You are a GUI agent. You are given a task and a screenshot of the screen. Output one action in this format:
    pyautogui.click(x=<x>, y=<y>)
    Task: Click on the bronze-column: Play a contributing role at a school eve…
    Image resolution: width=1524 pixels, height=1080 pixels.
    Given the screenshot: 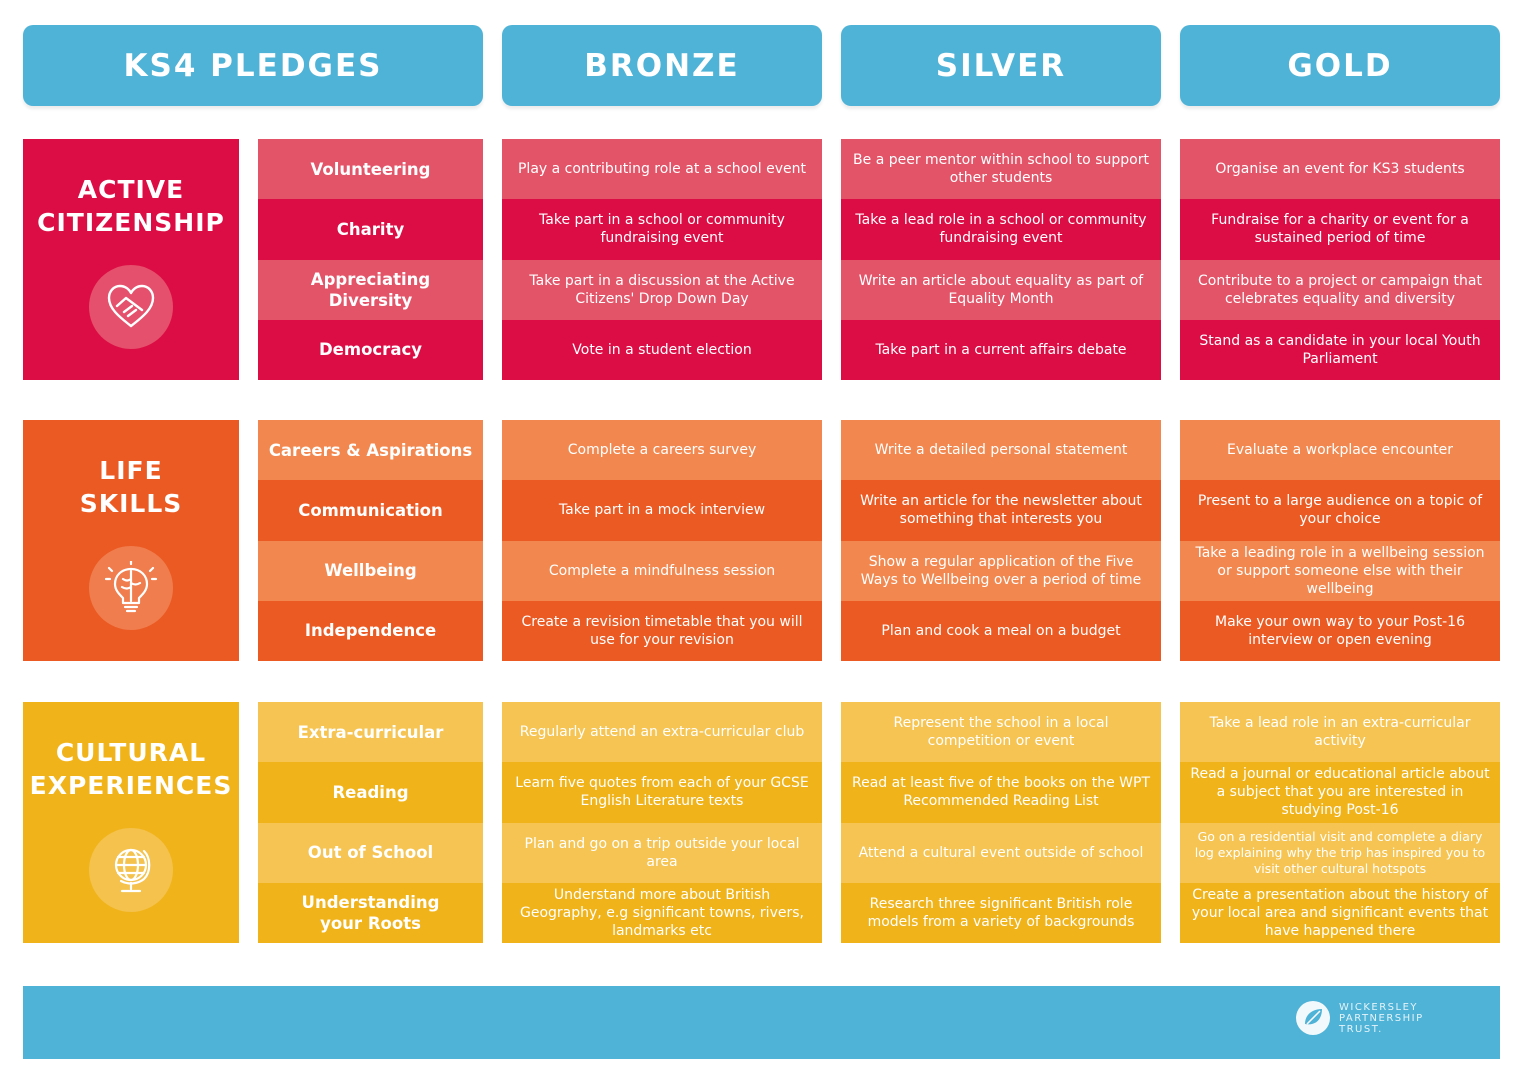 What is the action you would take?
    pyautogui.click(x=662, y=259)
    